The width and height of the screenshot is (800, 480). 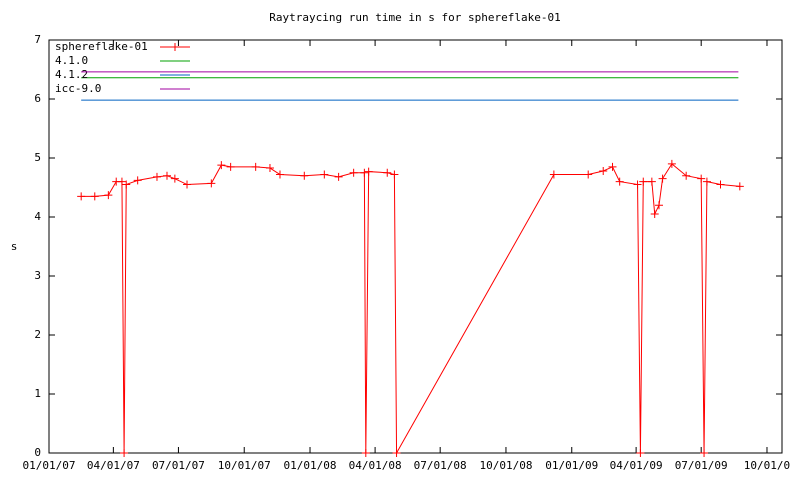 What do you see at coordinates (101, 46) in the screenshot?
I see `legend-label: sphereflake-01` at bounding box center [101, 46].